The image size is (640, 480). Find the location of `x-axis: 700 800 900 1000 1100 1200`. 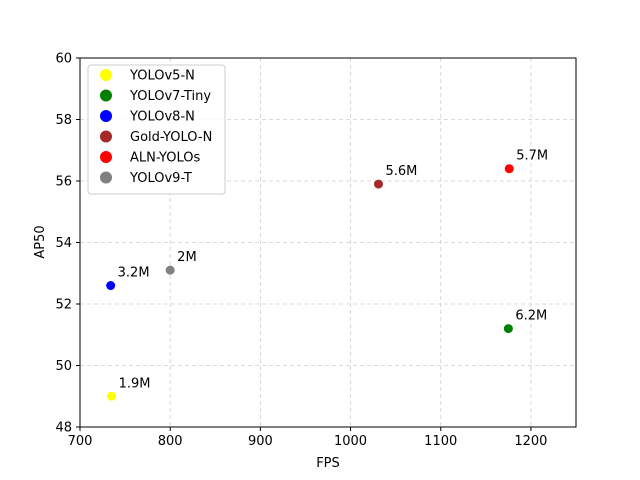

x-axis: 700 800 900 1000 1100 1200 is located at coordinates (307, 438).